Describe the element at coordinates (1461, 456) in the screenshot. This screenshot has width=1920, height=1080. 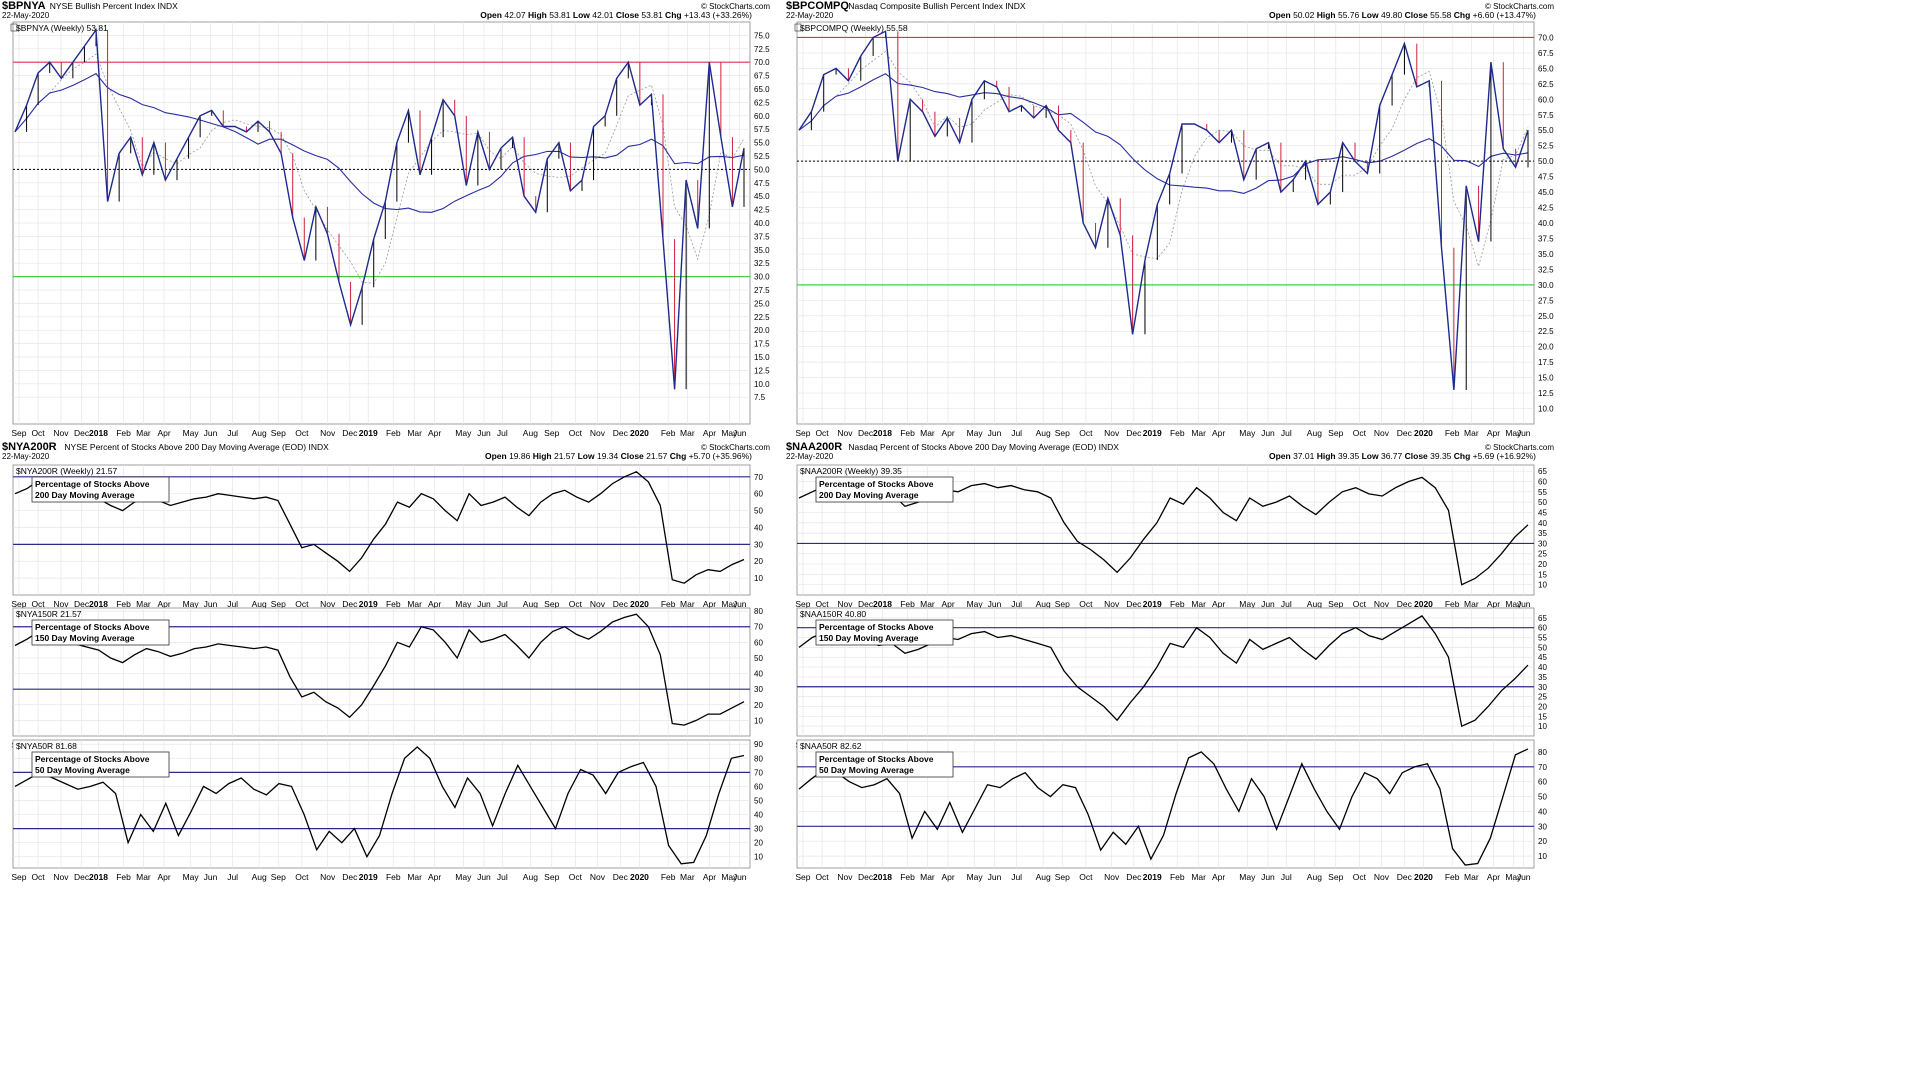
I see `ohlc-key: Chg` at that location.